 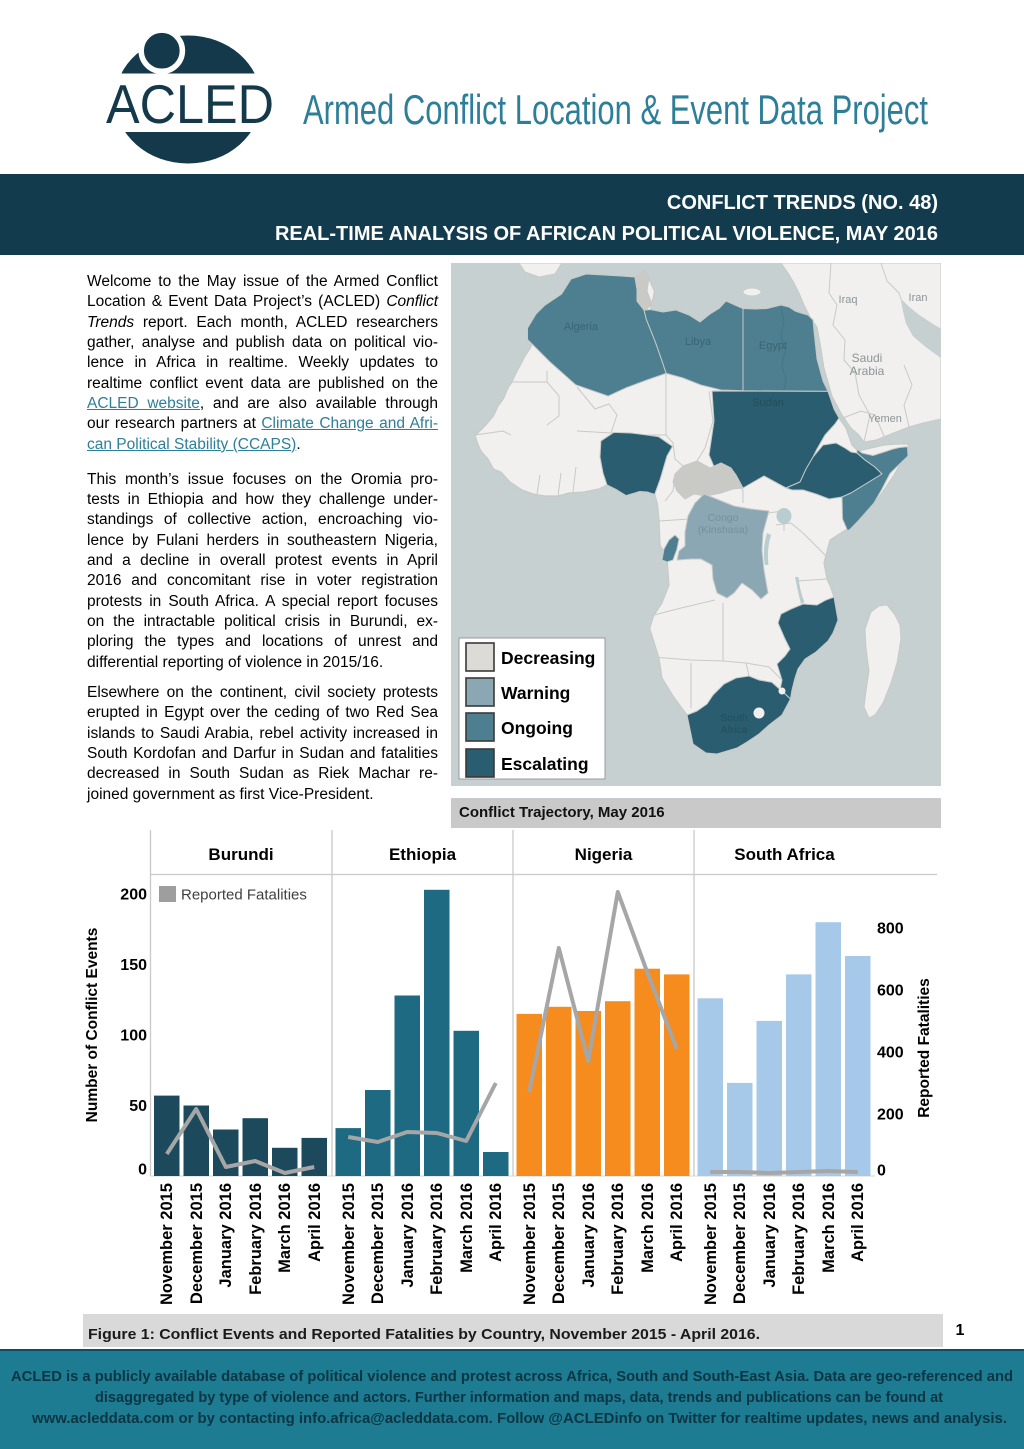 What do you see at coordinates (93, 1025) in the screenshot?
I see `svg-text: Number of Conflict Events` at bounding box center [93, 1025].